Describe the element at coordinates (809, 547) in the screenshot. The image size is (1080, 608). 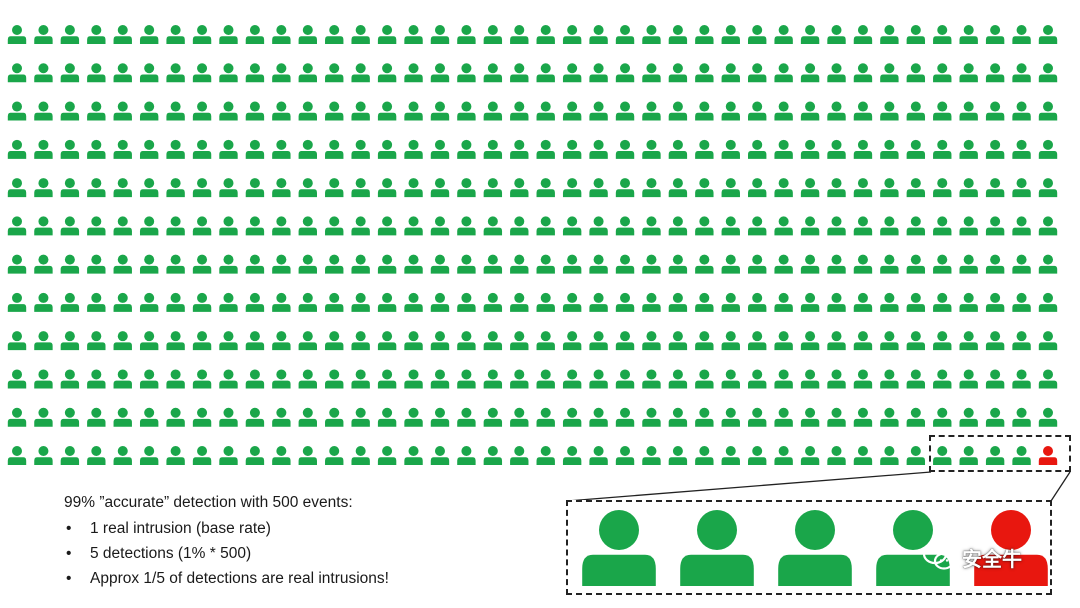
I see `zoom-panel` at that location.